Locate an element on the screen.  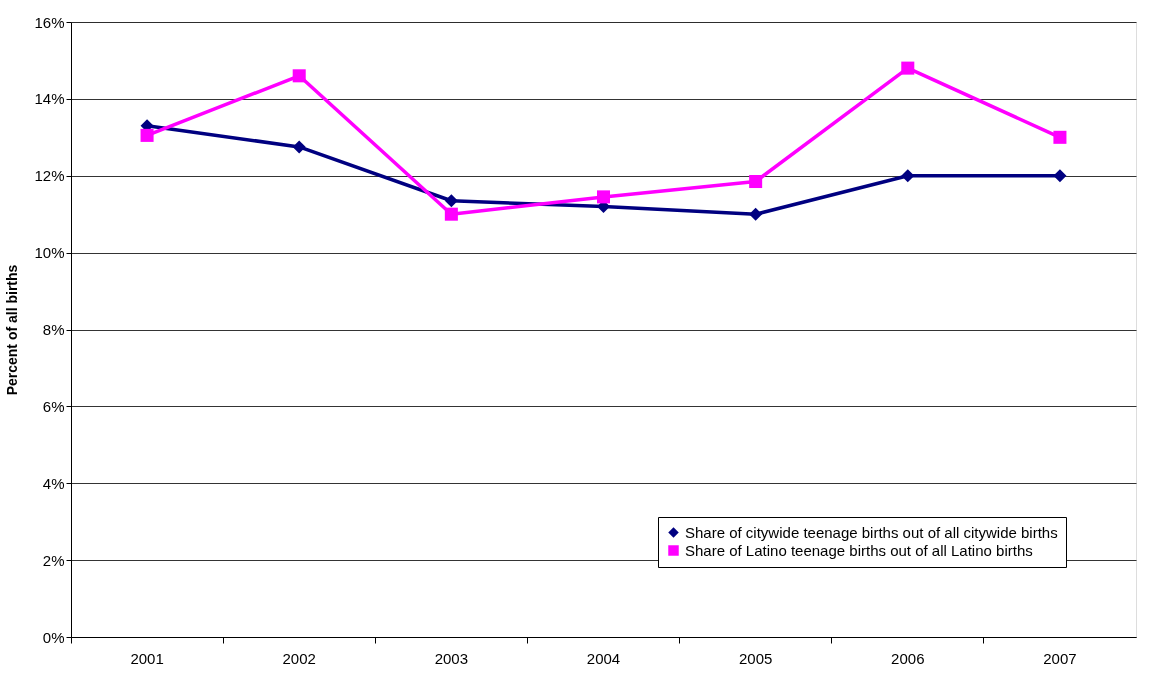
y-axis-title: Percent of all births is located at coordinates (12, 330).